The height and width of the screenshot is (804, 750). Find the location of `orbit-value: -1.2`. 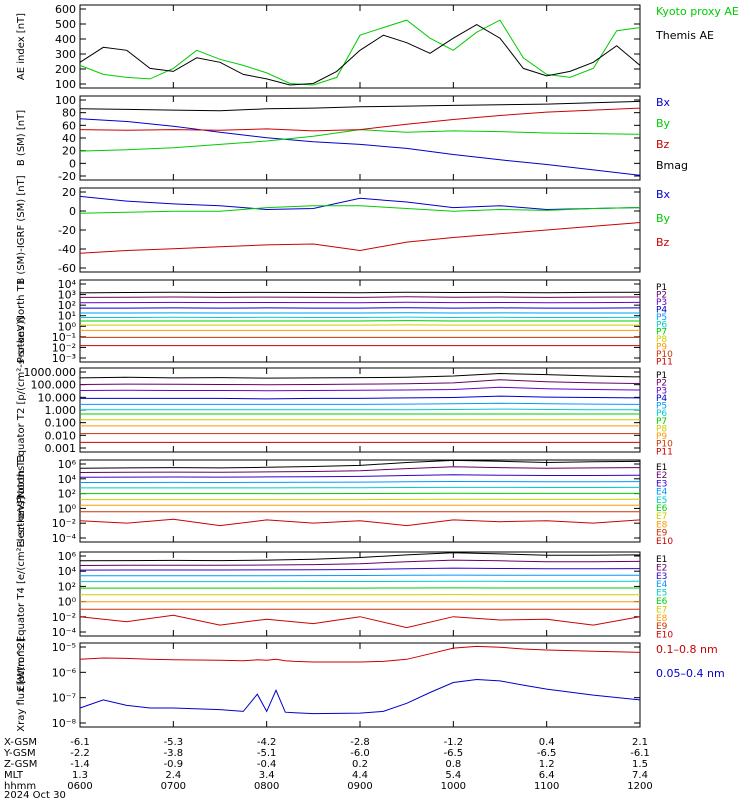

orbit-value: -1.2 is located at coordinates (454, 742).